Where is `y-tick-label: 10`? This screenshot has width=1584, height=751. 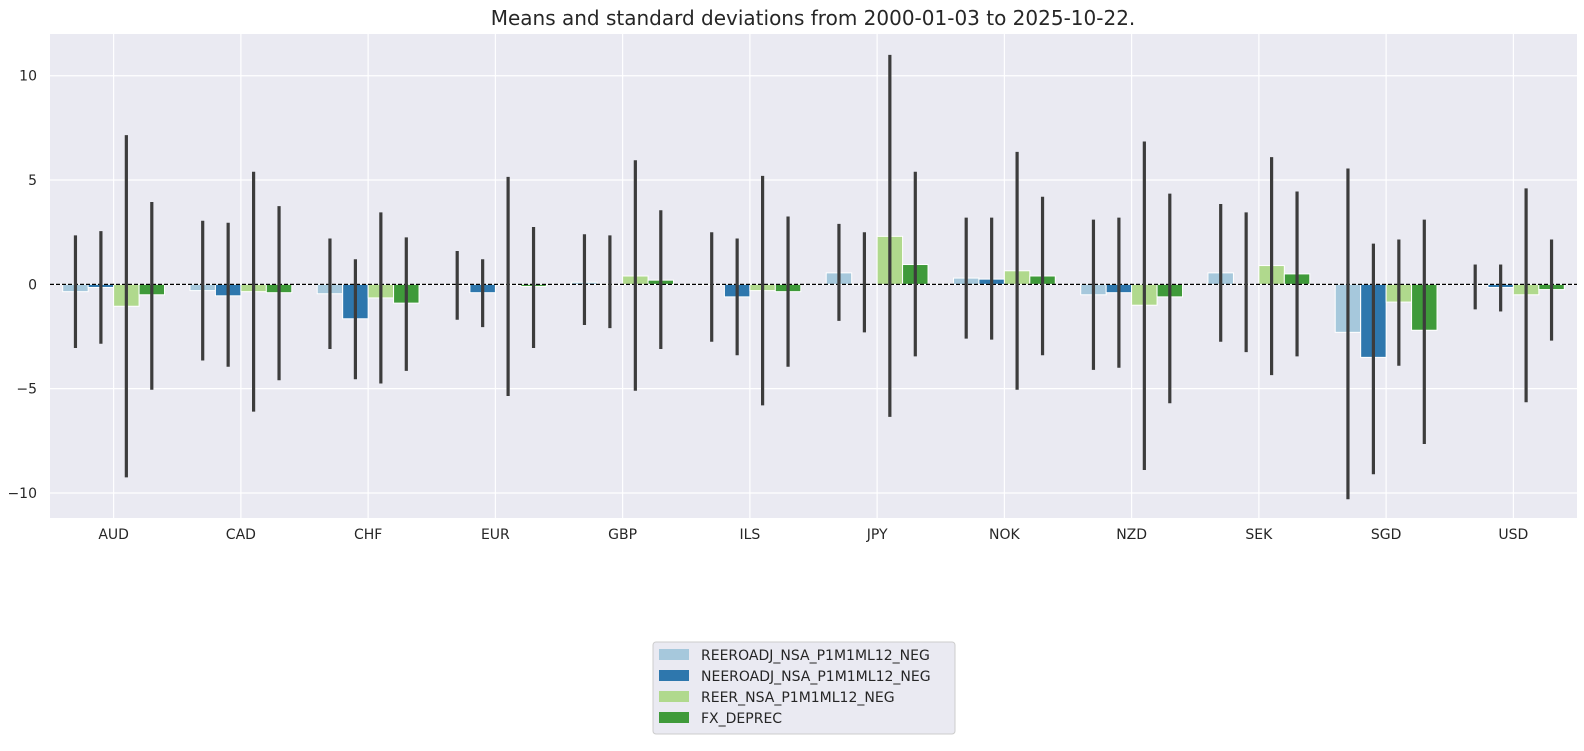 y-tick-label: 10 is located at coordinates (28, 77).